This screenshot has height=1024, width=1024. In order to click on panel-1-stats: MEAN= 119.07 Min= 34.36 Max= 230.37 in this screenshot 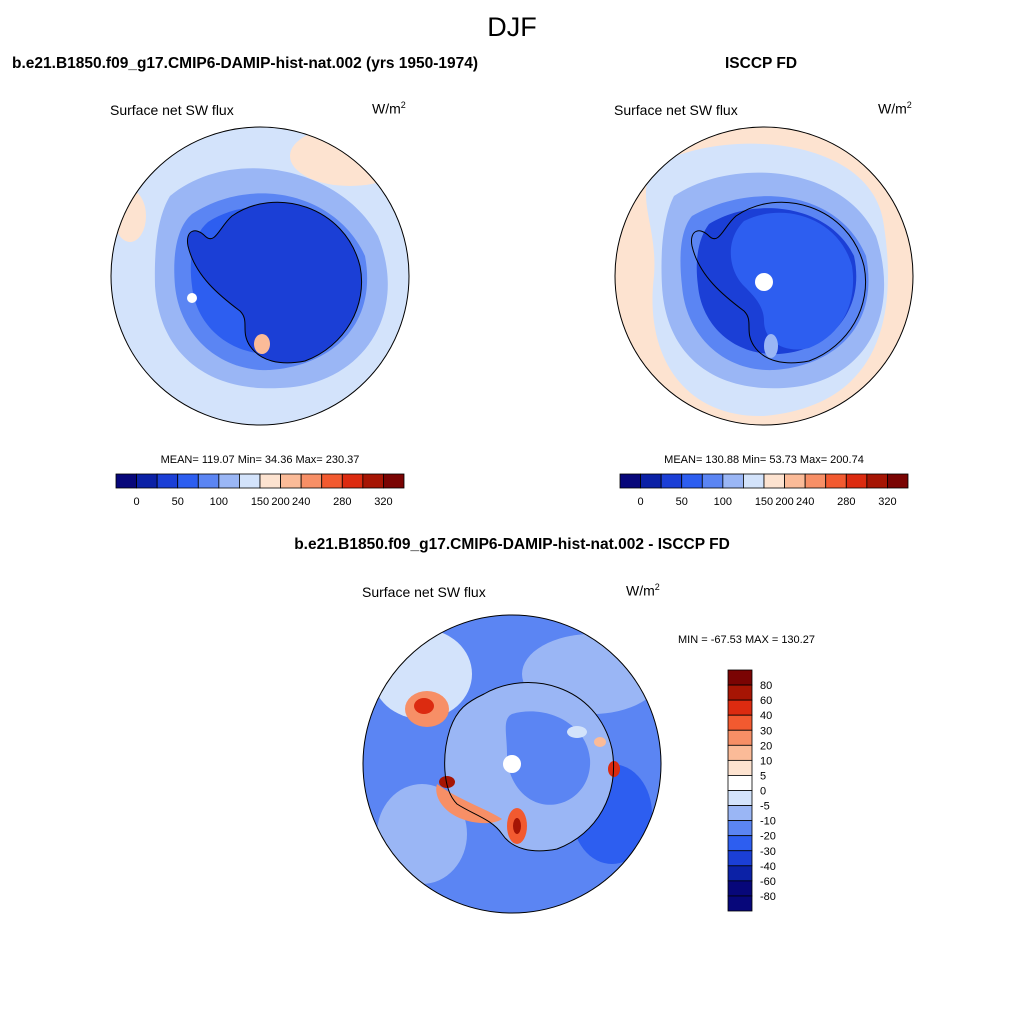, I will do `click(260, 460)`.